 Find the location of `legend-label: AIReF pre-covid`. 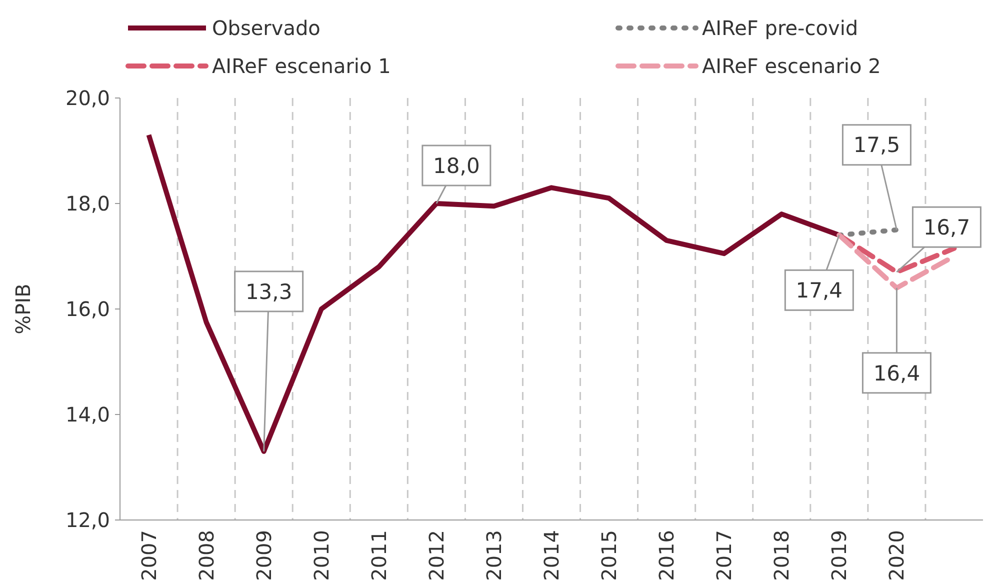

legend-label: AIReF pre-covid is located at coordinates (780, 28).